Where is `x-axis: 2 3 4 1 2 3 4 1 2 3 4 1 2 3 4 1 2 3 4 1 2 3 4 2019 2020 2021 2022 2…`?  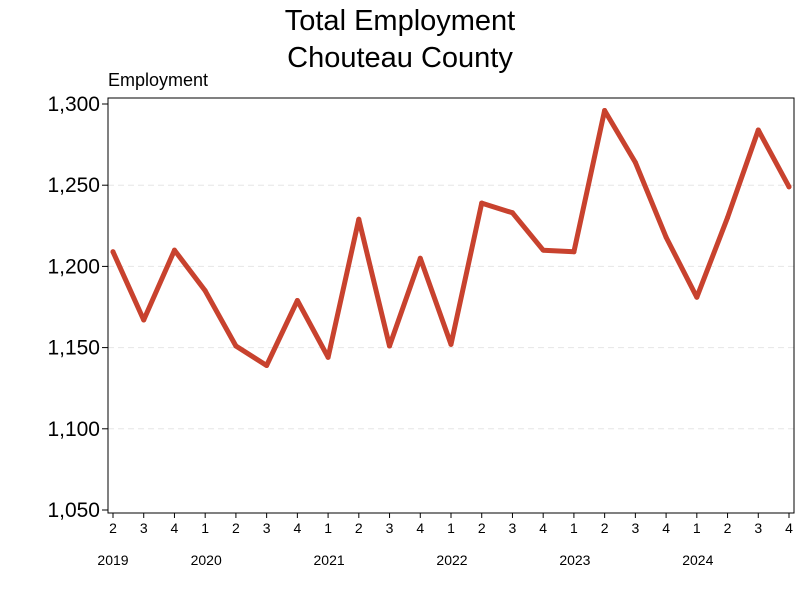 x-axis: 2 3 4 1 2 3 4 1 2 3 4 1 2 3 4 1 2 3 4 1 2 3 4 2019 2020 2021 2022 2… is located at coordinates (445, 540).